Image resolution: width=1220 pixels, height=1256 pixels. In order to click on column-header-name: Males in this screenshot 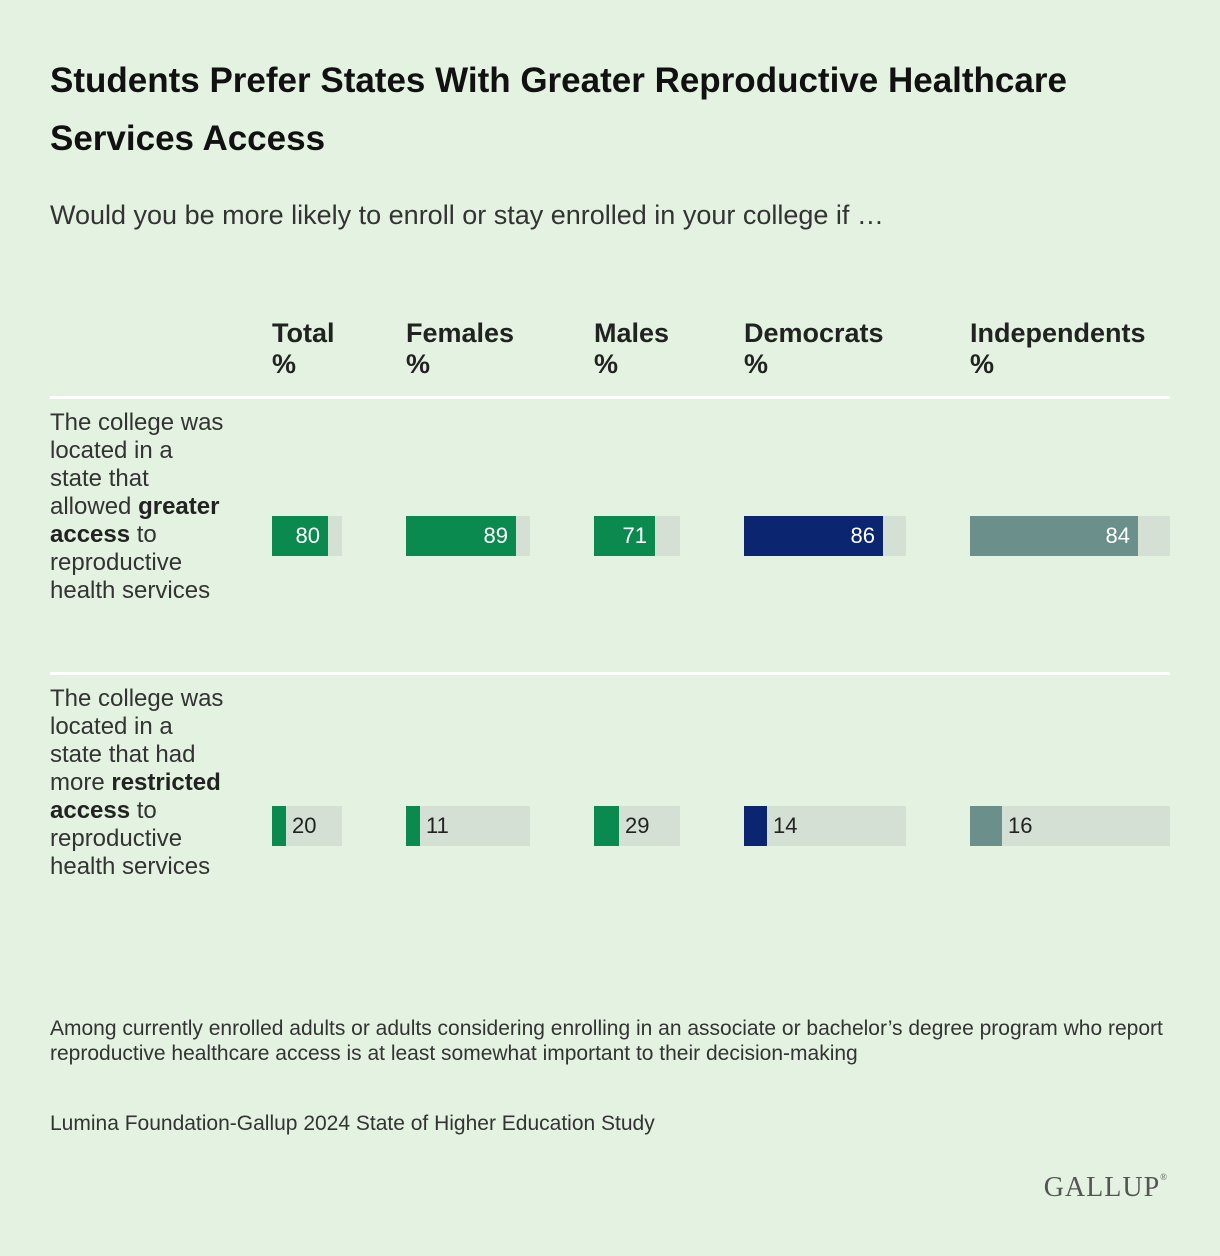, I will do `click(632, 333)`.